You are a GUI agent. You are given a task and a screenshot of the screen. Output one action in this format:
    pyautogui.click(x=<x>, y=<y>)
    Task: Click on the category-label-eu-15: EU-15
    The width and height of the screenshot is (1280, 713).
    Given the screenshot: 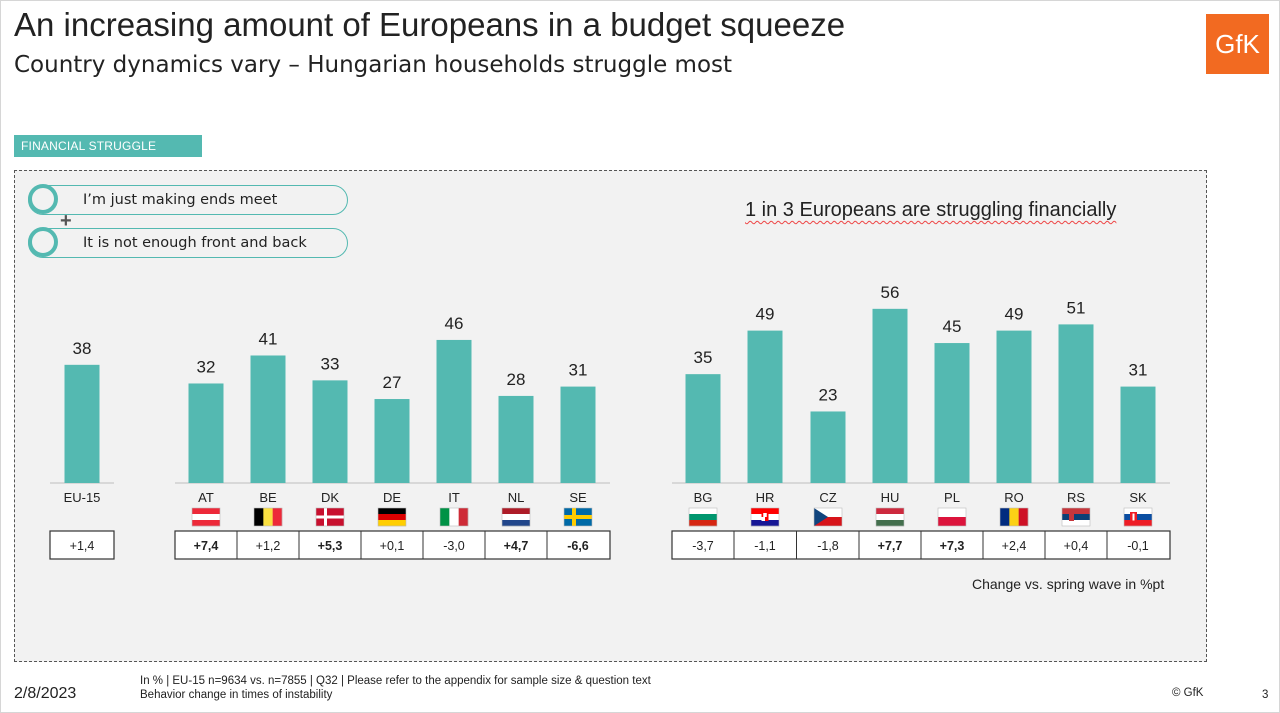 What is the action you would take?
    pyautogui.click(x=82, y=497)
    